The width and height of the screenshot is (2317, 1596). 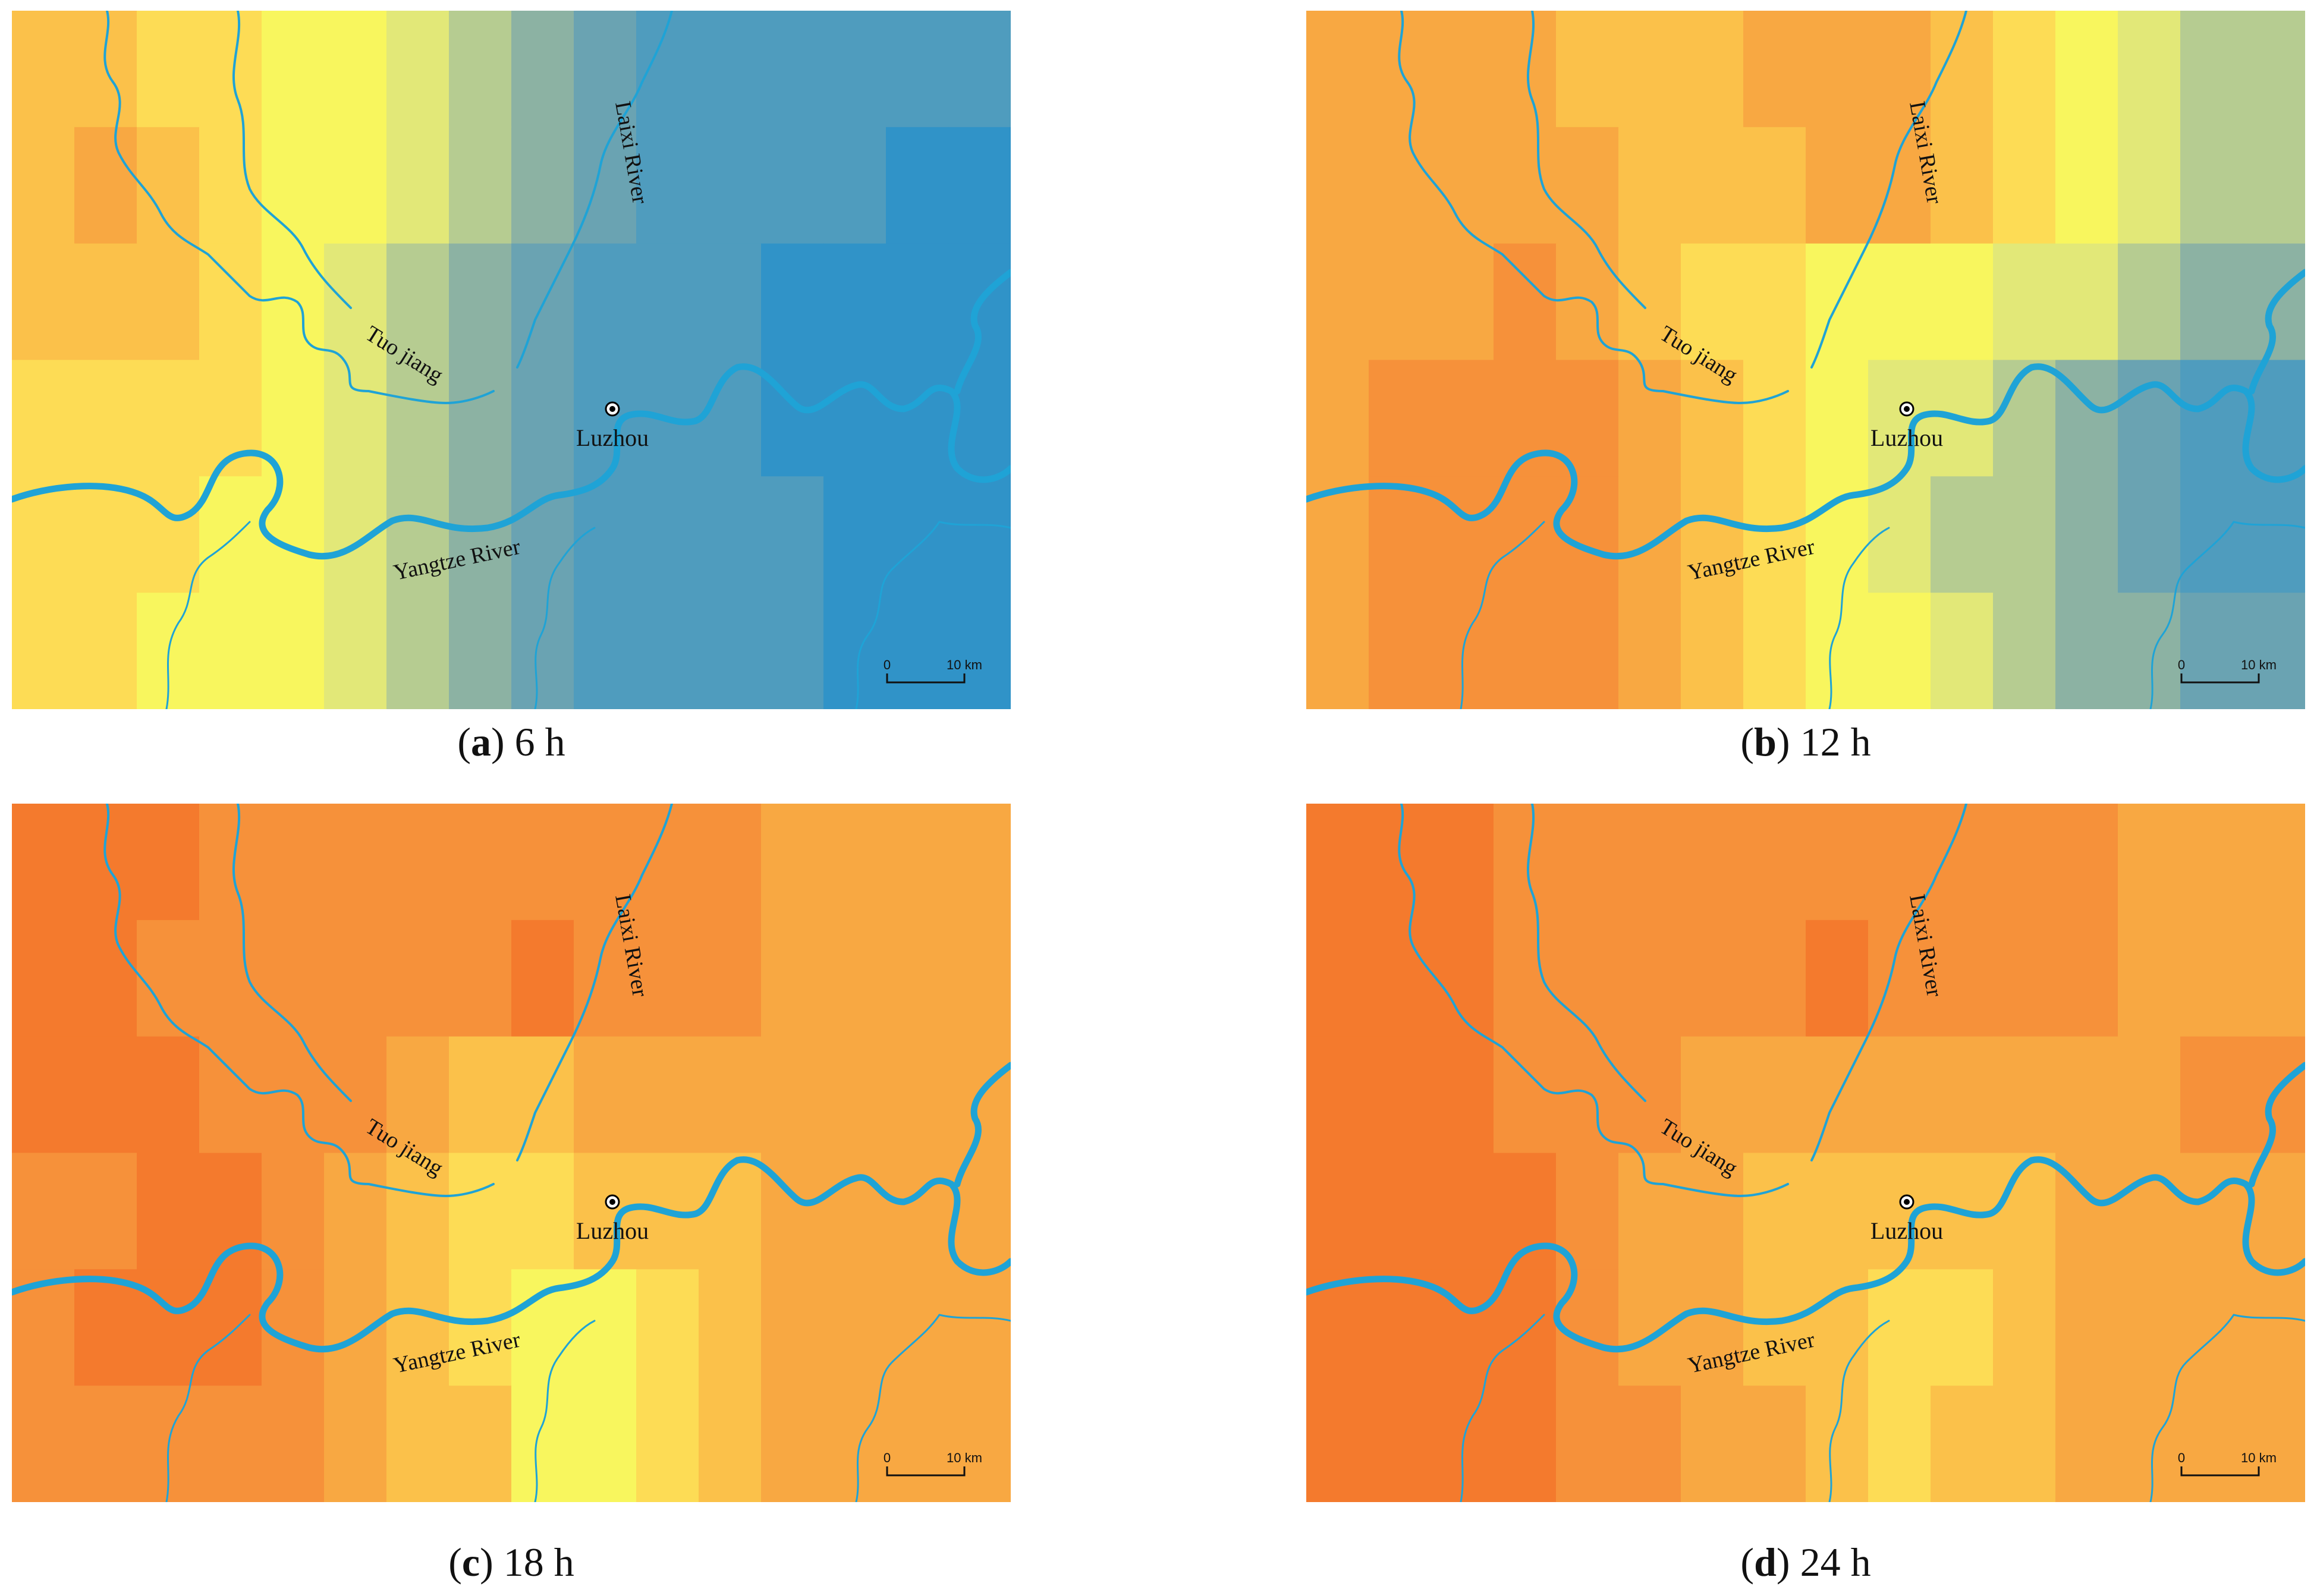 I want to click on caption-d-letter: d, so click(x=1765, y=1562).